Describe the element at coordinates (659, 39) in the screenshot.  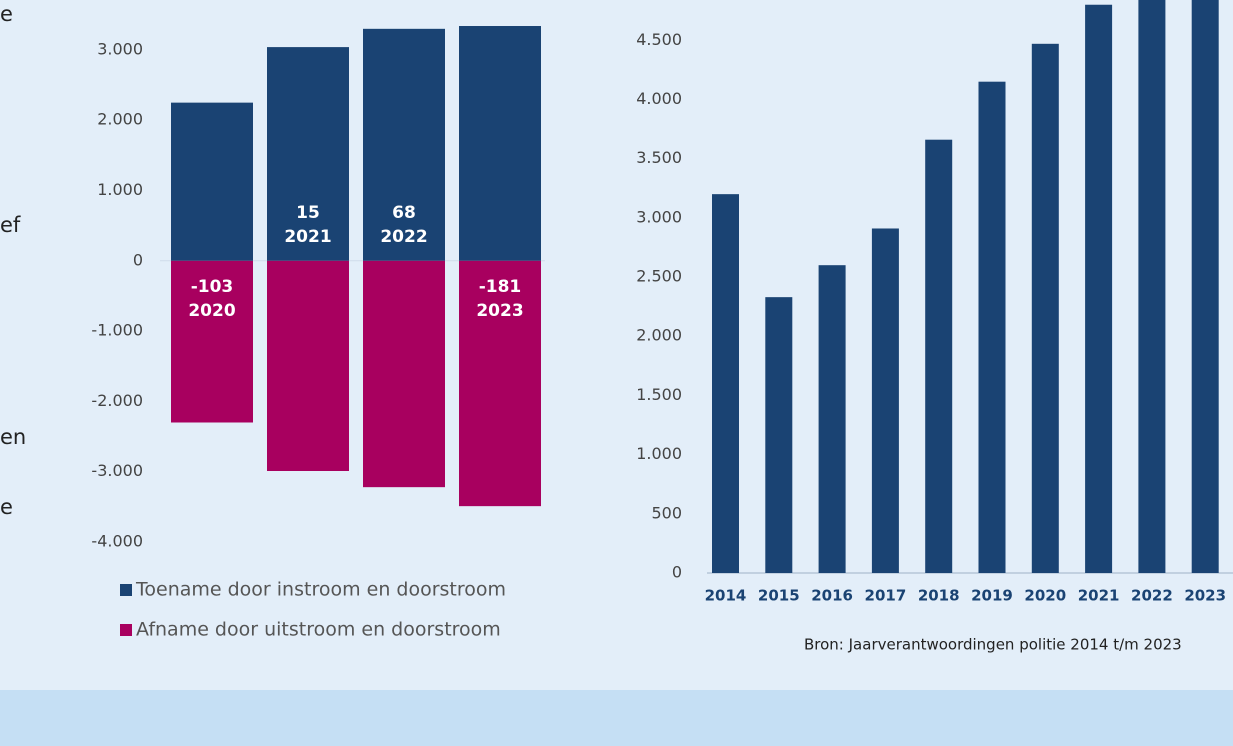
I see `y-tick-label: 4.500` at that location.